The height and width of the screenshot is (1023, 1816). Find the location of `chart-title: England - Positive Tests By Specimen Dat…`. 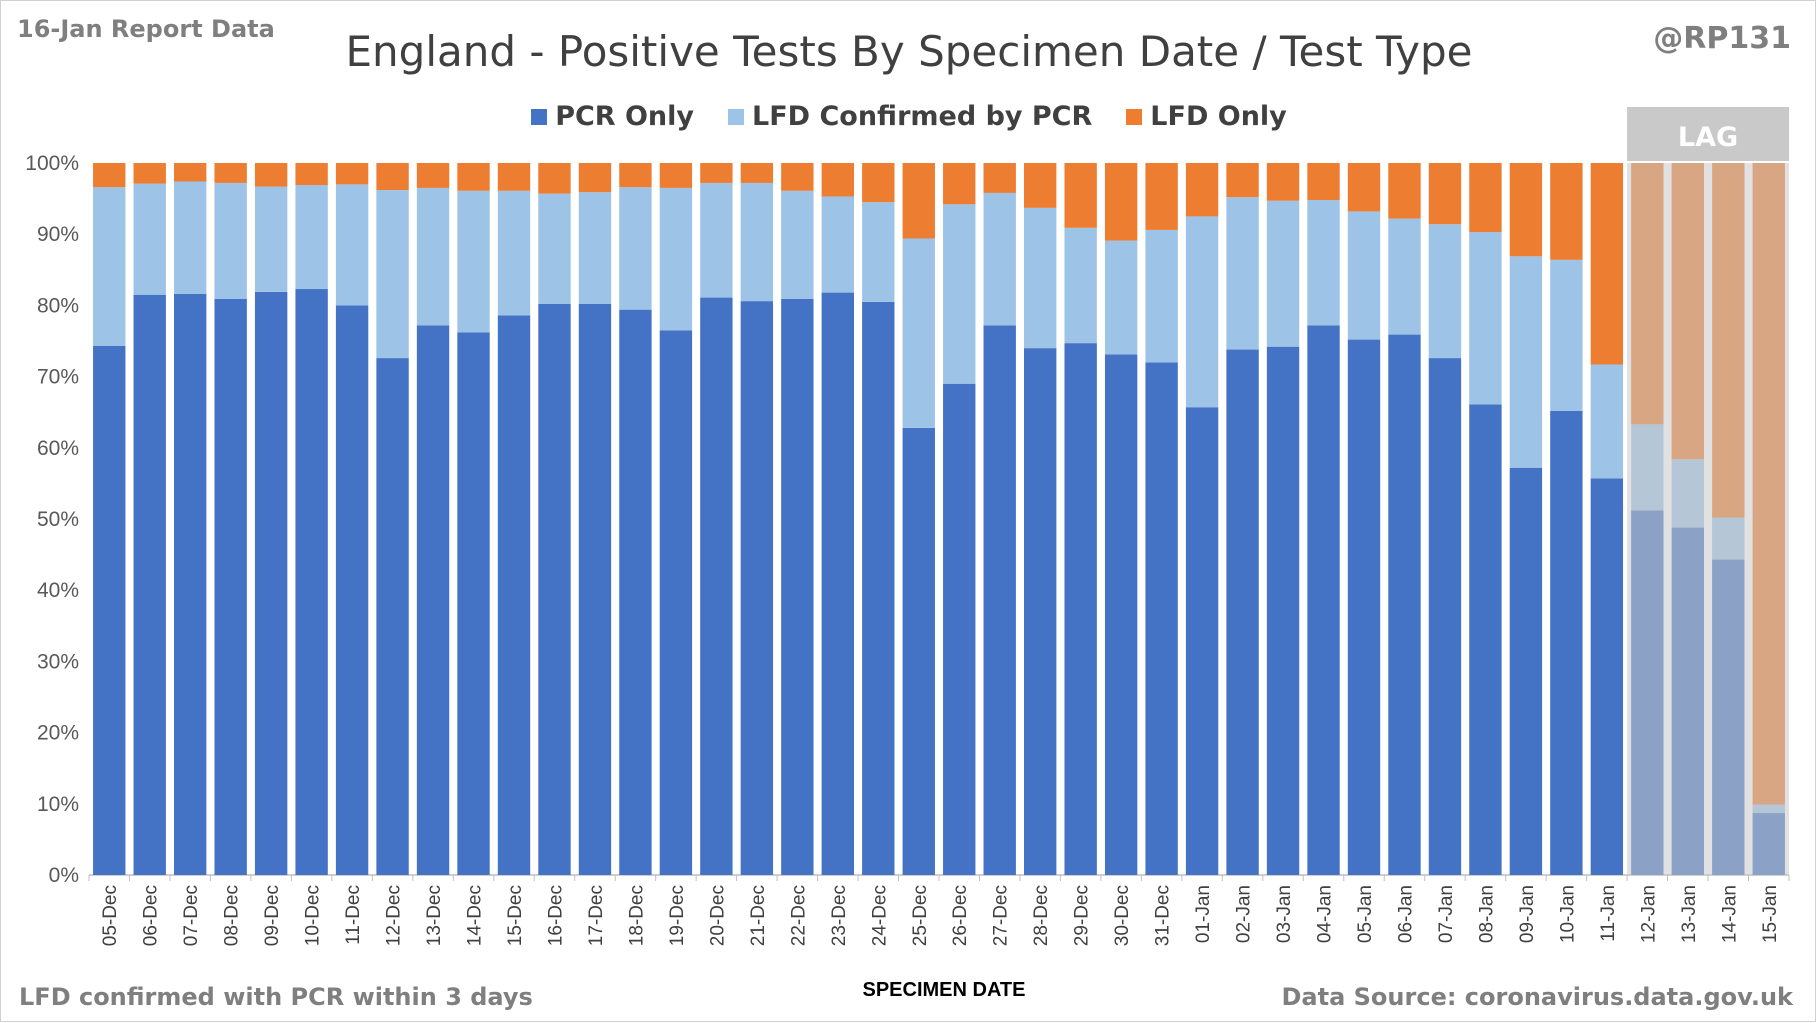

chart-title: England - Positive Tests By Specimen Dat… is located at coordinates (909, 51).